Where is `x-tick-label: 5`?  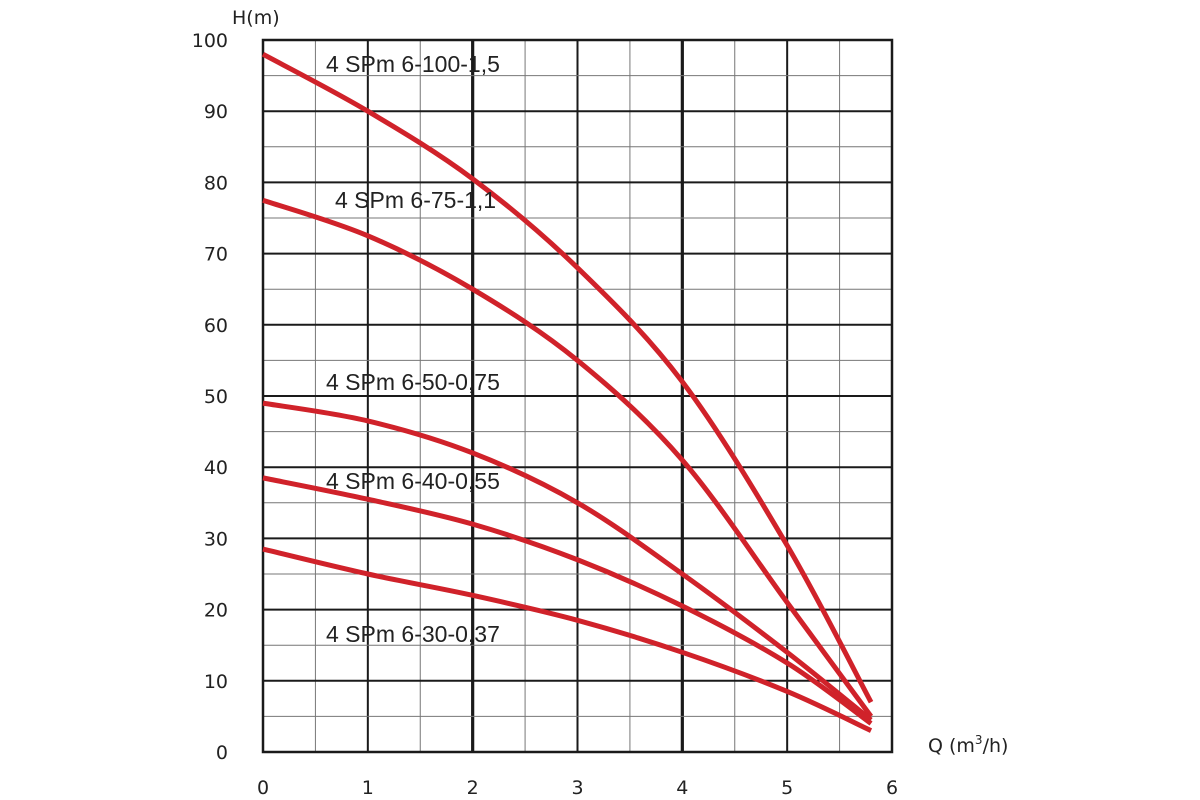 x-tick-label: 5 is located at coordinates (787, 788).